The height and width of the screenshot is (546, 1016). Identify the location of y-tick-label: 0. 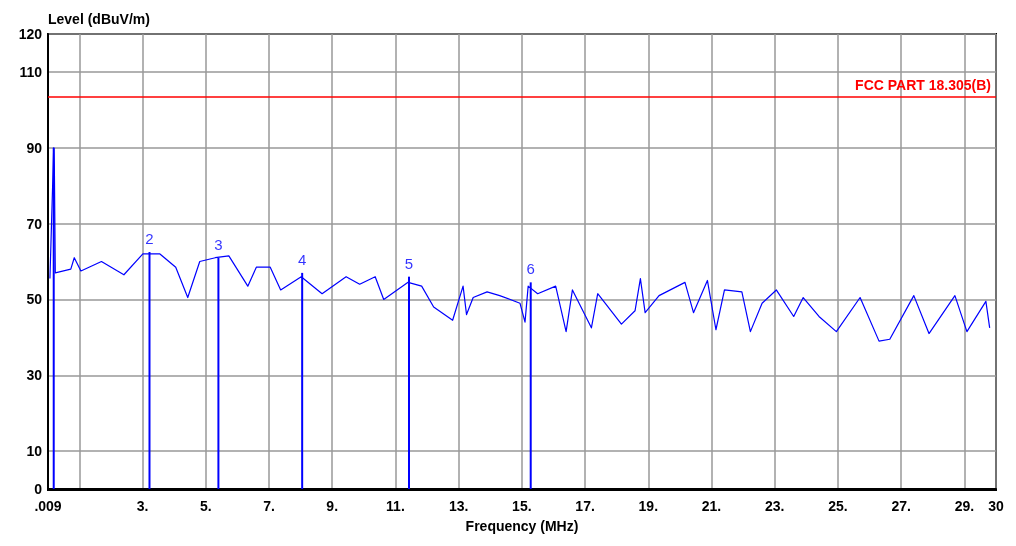
(38, 489).